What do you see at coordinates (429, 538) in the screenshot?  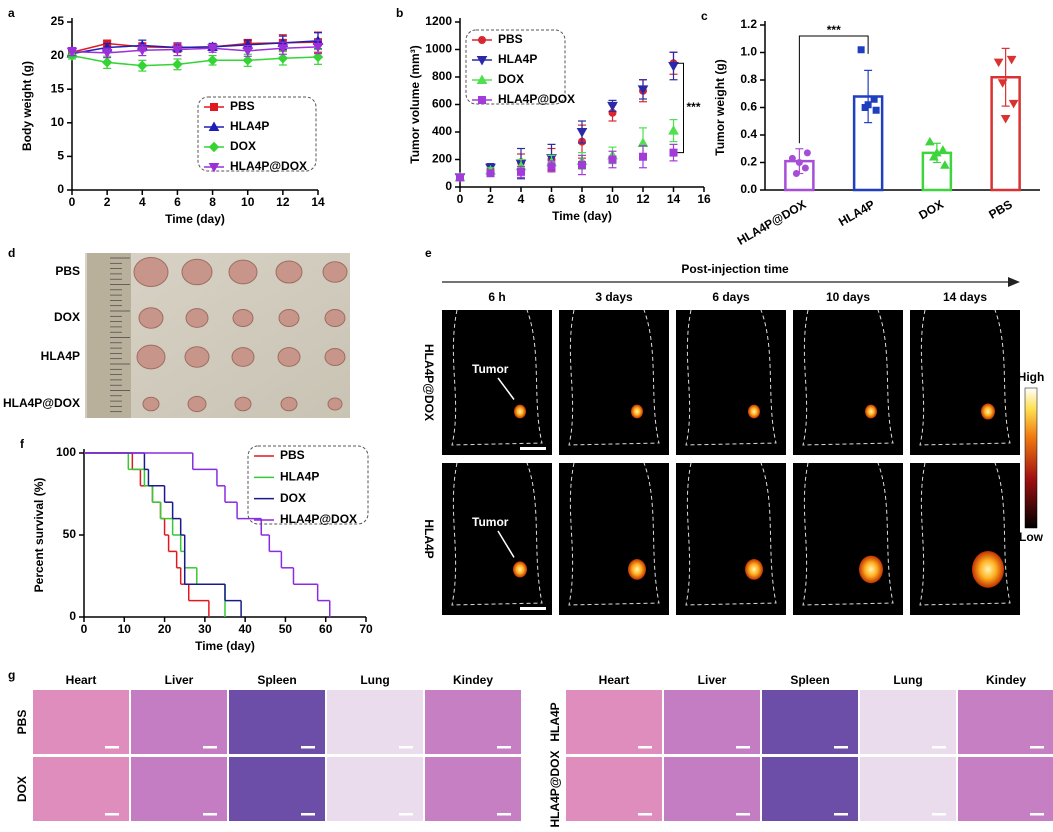 I see `row-label: HLA4P` at bounding box center [429, 538].